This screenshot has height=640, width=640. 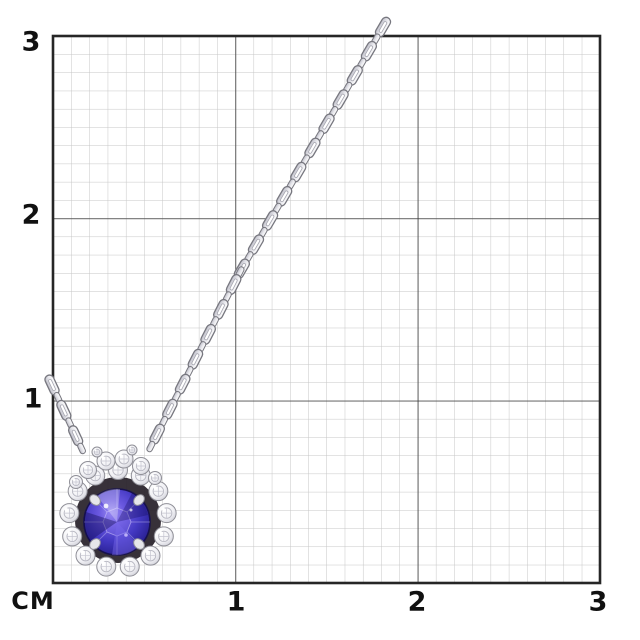 I want to click on halo-pendant, so click(x=118, y=510).